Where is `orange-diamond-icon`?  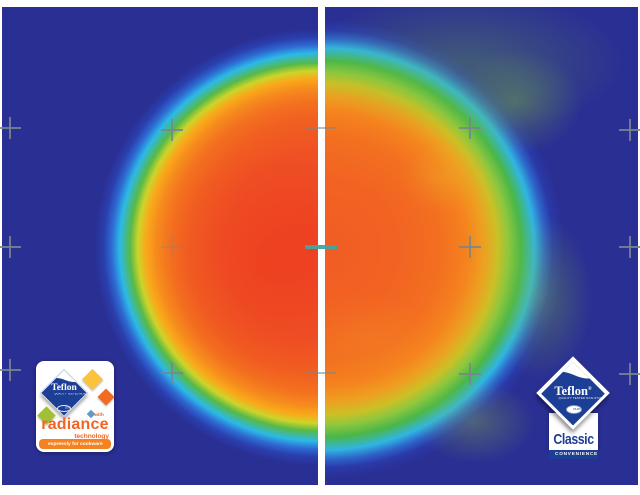
orange-diamond-icon is located at coordinates (106, 397).